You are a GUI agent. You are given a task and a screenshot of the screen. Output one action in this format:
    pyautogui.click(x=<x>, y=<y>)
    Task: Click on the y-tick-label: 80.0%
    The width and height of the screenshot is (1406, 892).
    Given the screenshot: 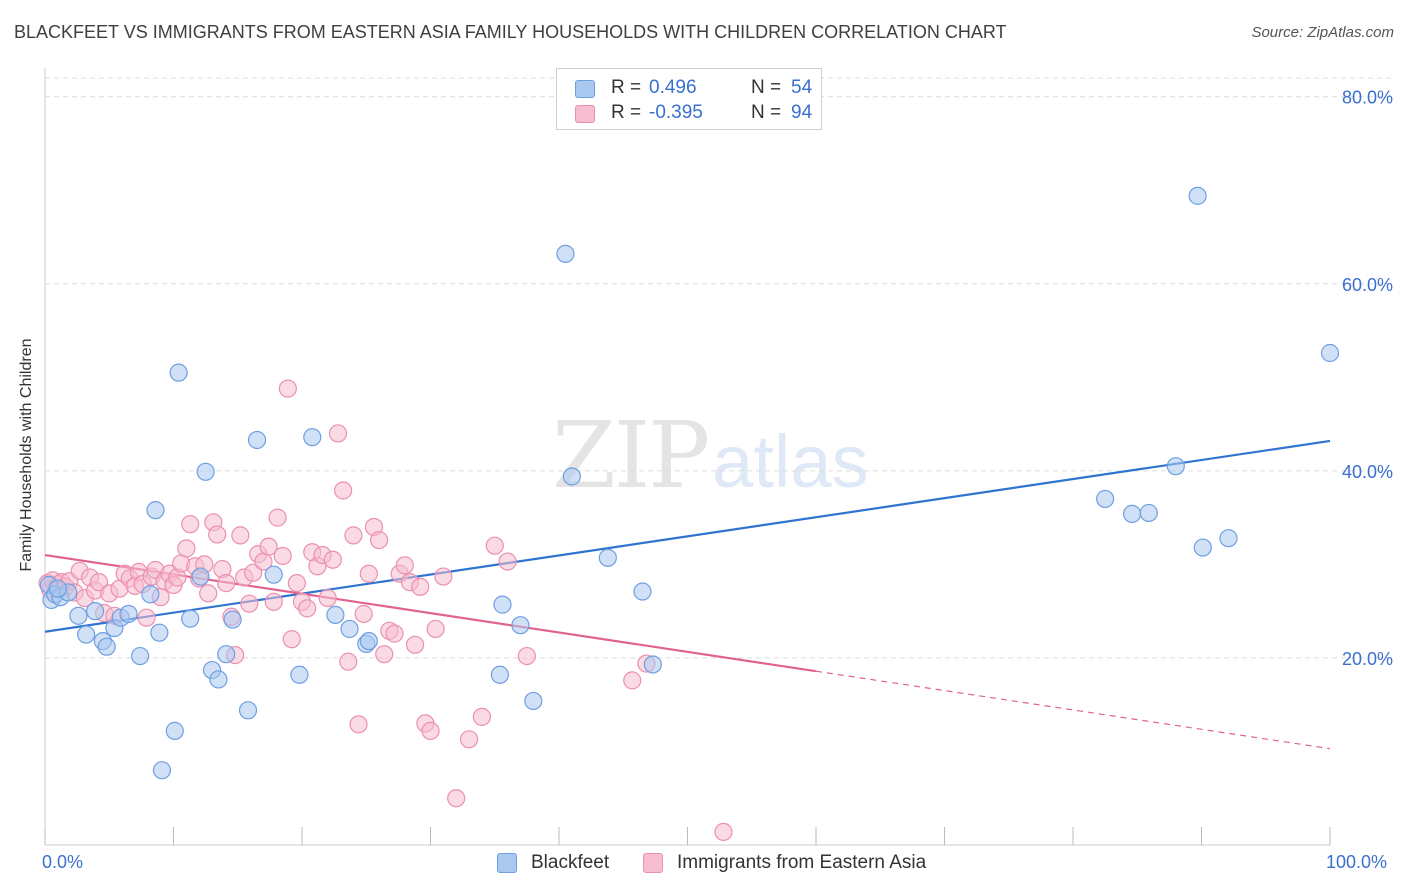 What is the action you would take?
    pyautogui.click(x=1367, y=98)
    